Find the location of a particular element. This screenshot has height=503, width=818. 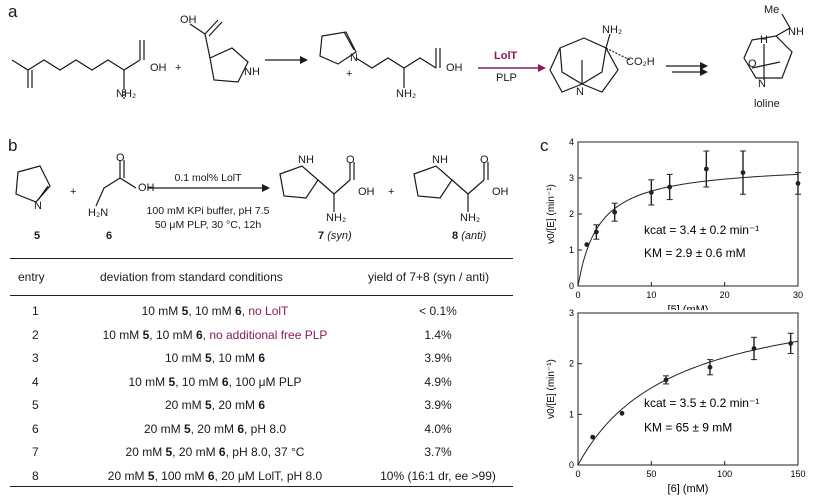

cell-deviation: 10 mM 5, 10 mM 6, no additional free PLP is located at coordinates (215, 334).